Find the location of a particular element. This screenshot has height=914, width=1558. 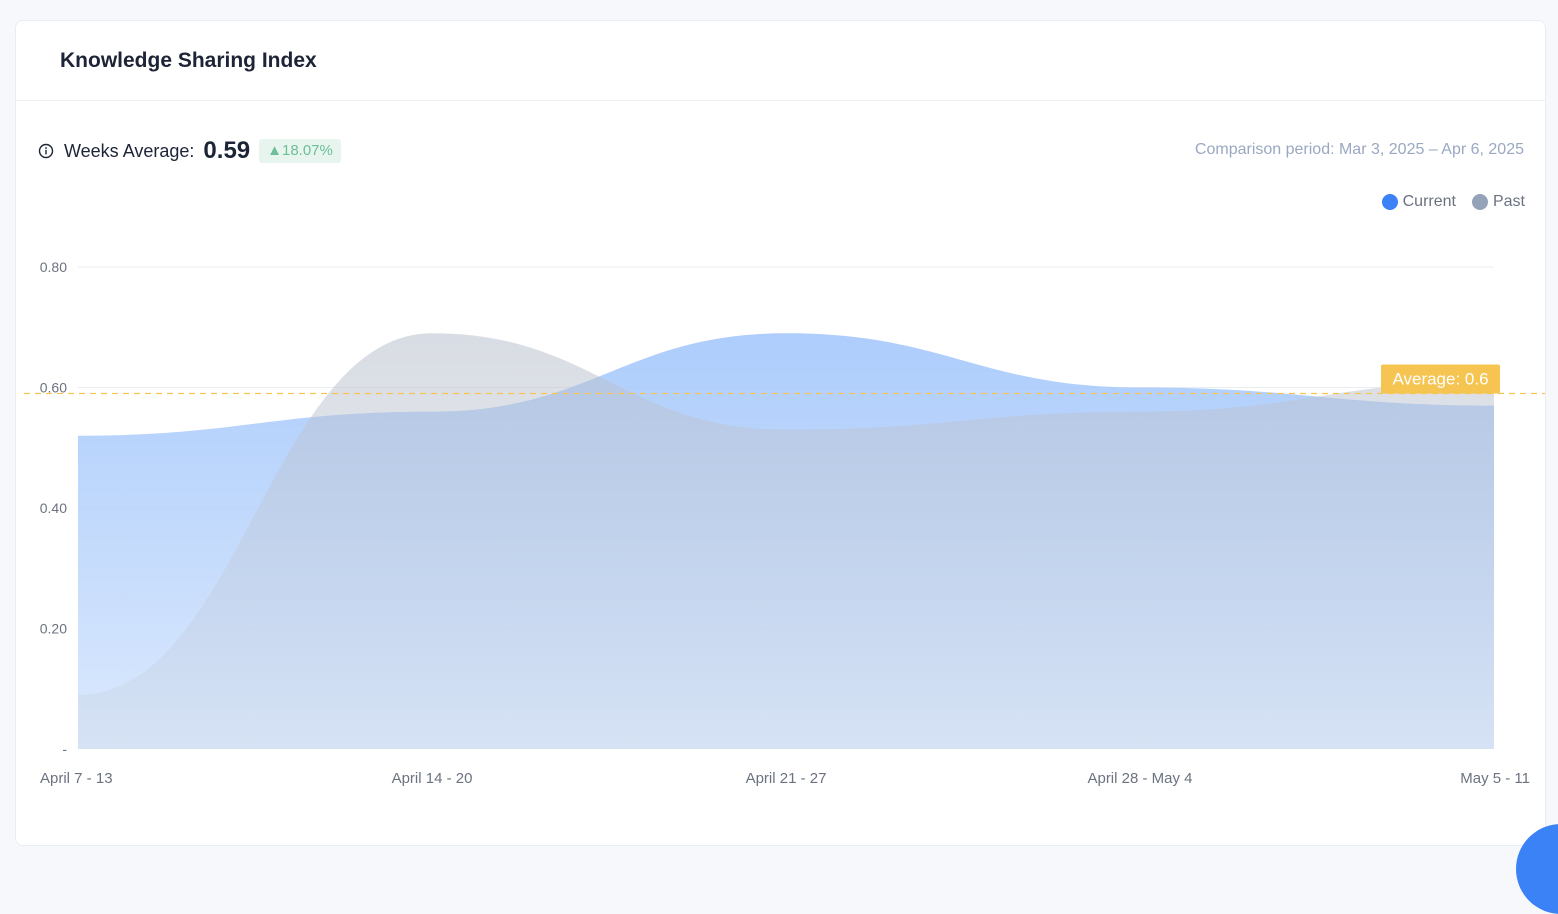

legend-dot-past is located at coordinates (1479, 202).